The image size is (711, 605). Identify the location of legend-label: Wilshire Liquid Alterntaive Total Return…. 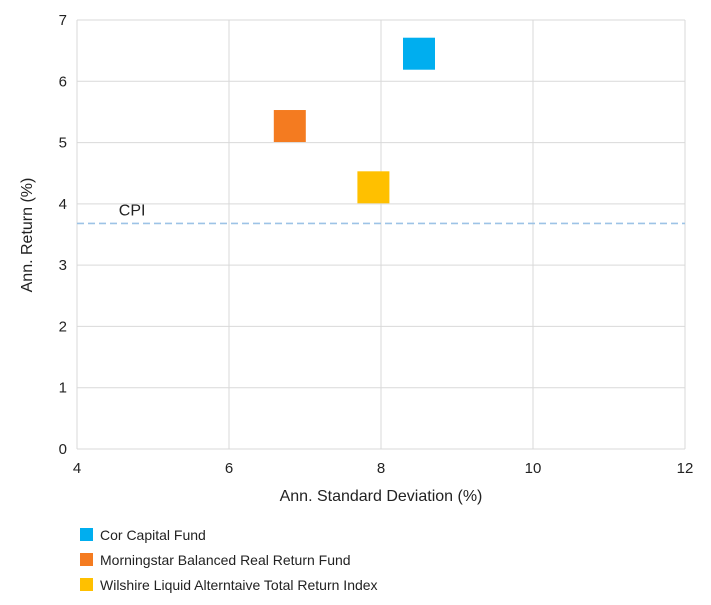
(239, 584).